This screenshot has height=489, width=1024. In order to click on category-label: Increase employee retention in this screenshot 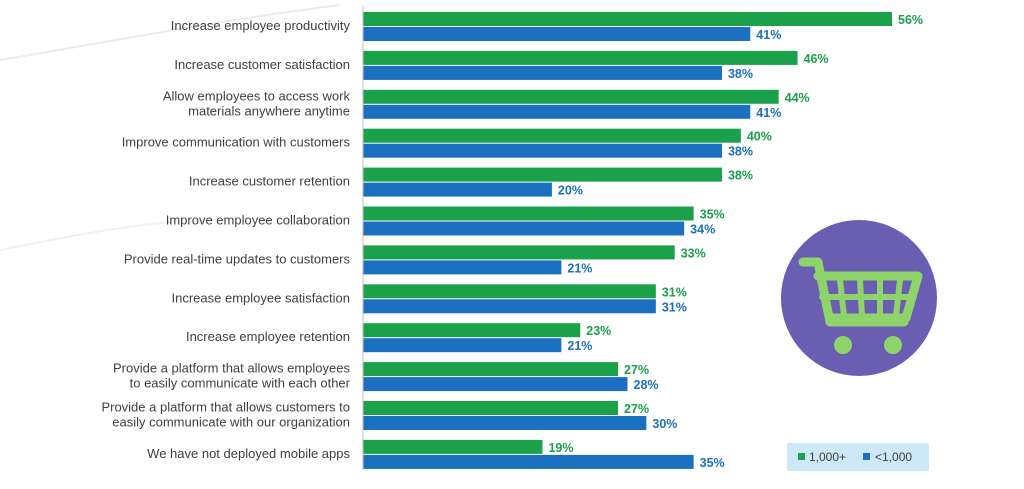, I will do `click(268, 336)`.